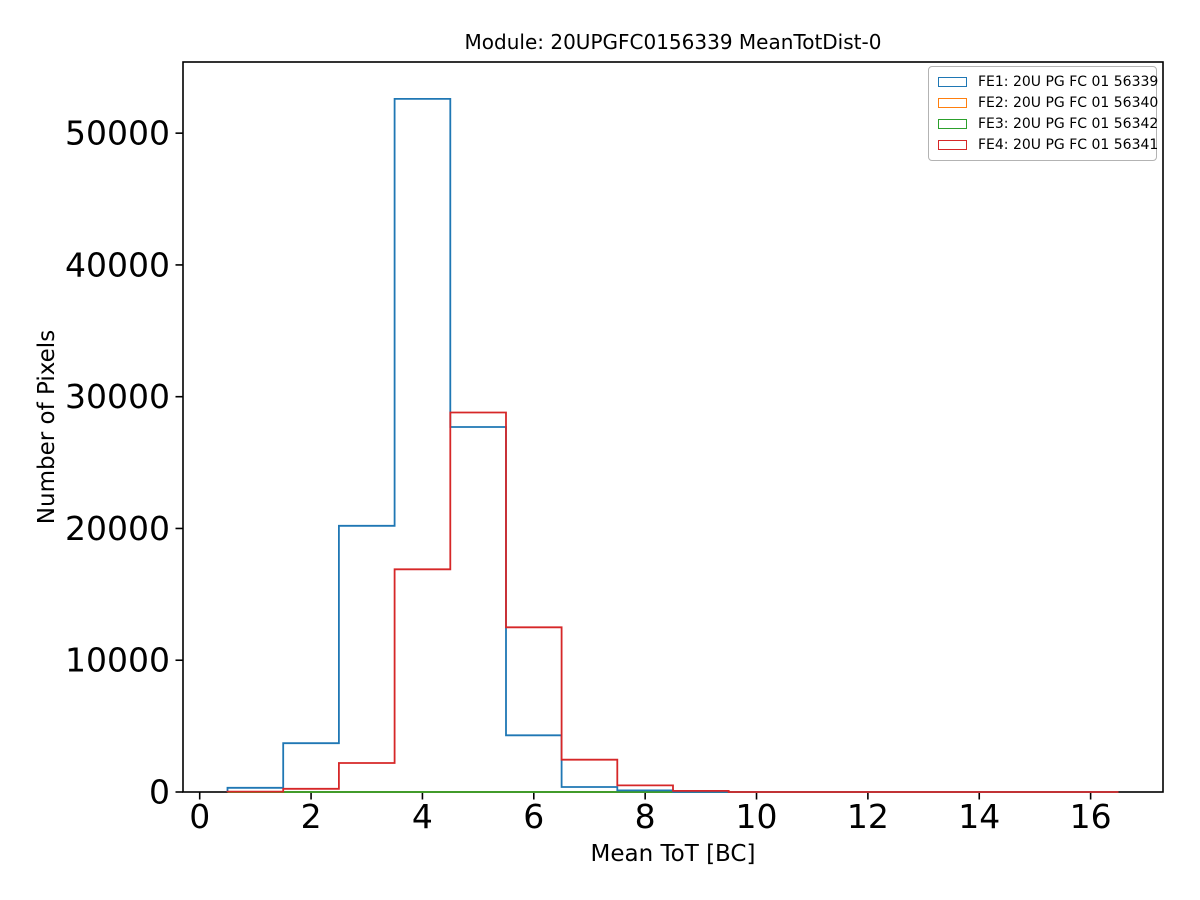  Describe the element at coordinates (47, 427) in the screenshot. I see `y-axis-label: Number of Pixels` at that location.